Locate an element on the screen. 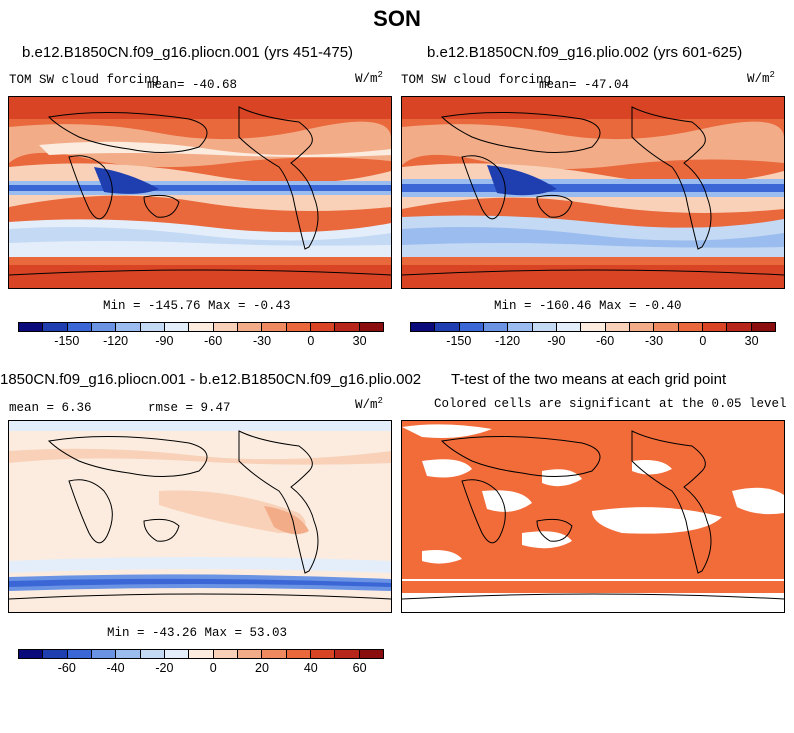 The width and height of the screenshot is (794, 733). panel3-units: W/m2 is located at coordinates (369, 404).